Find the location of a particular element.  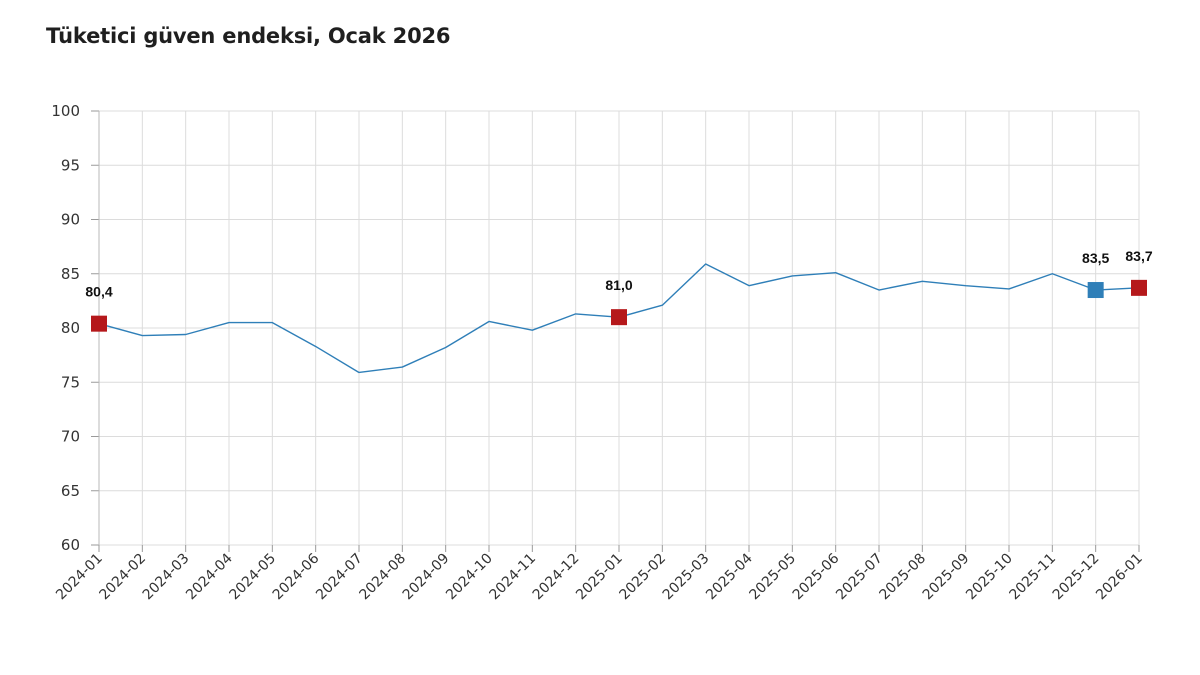

x-tick-label: 2025-06 is located at coordinates (816, 576).